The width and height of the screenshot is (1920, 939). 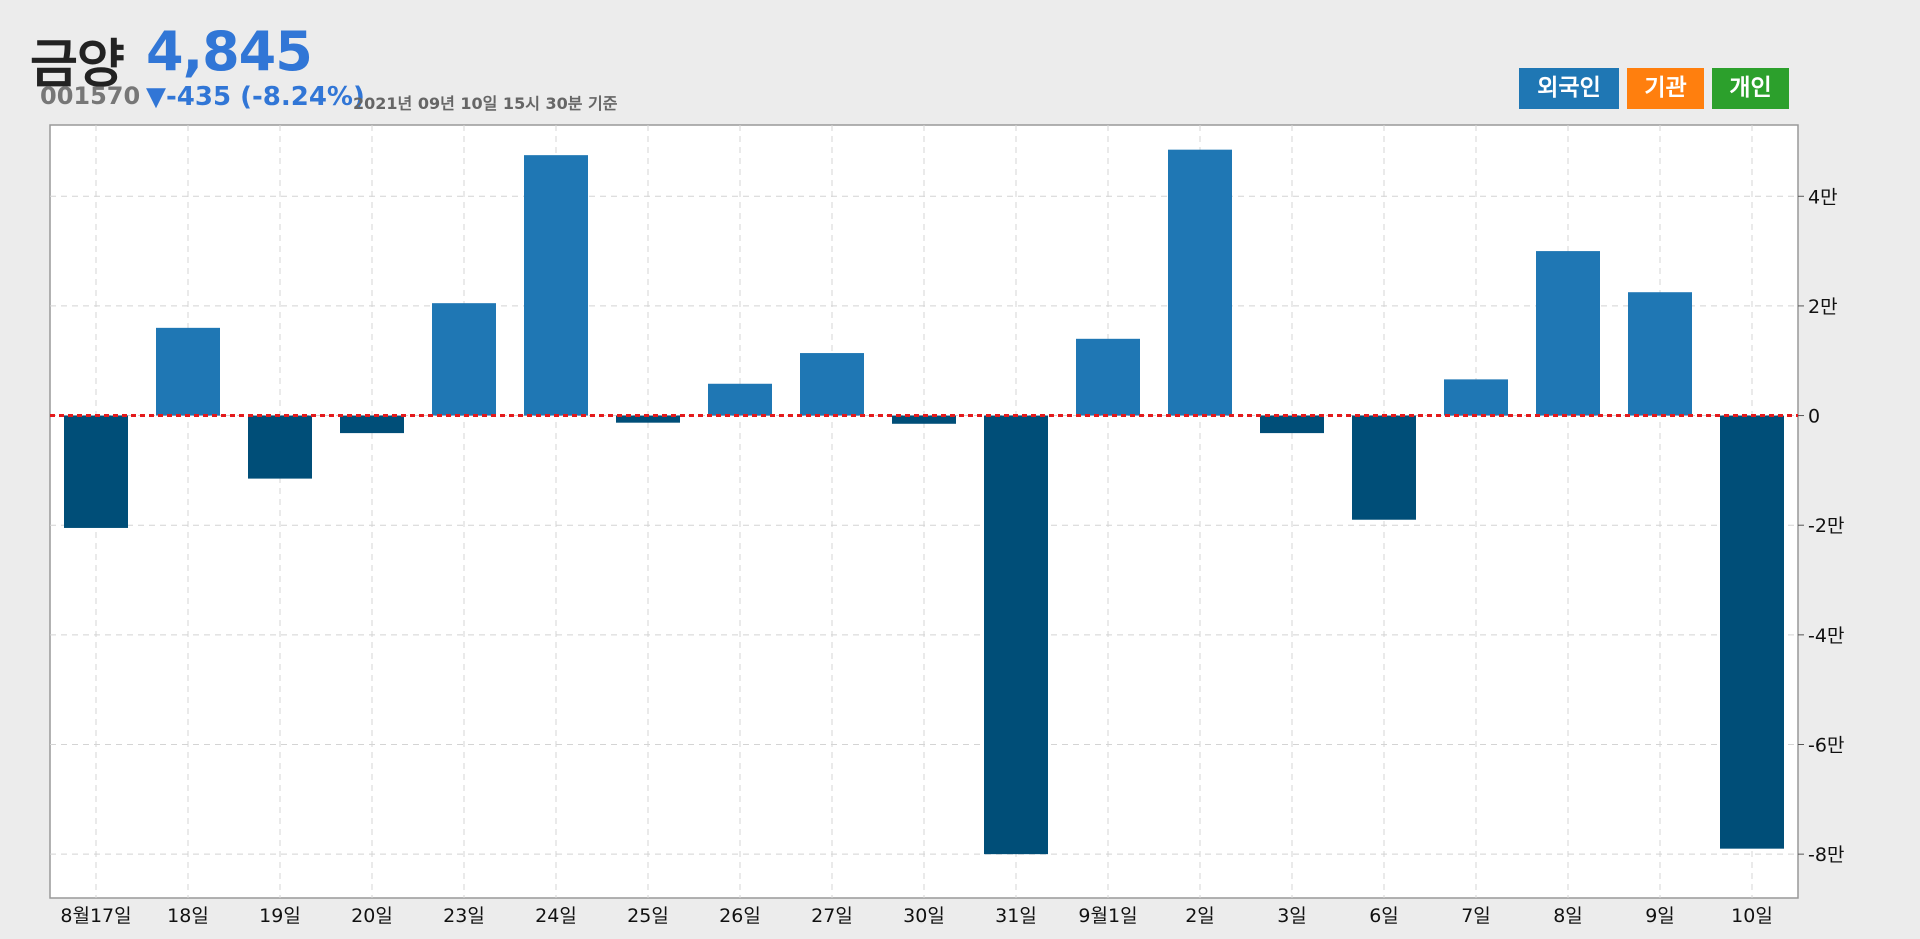 What do you see at coordinates (1826, 526) in the screenshot?
I see `y-tick-label: -2만` at bounding box center [1826, 526].